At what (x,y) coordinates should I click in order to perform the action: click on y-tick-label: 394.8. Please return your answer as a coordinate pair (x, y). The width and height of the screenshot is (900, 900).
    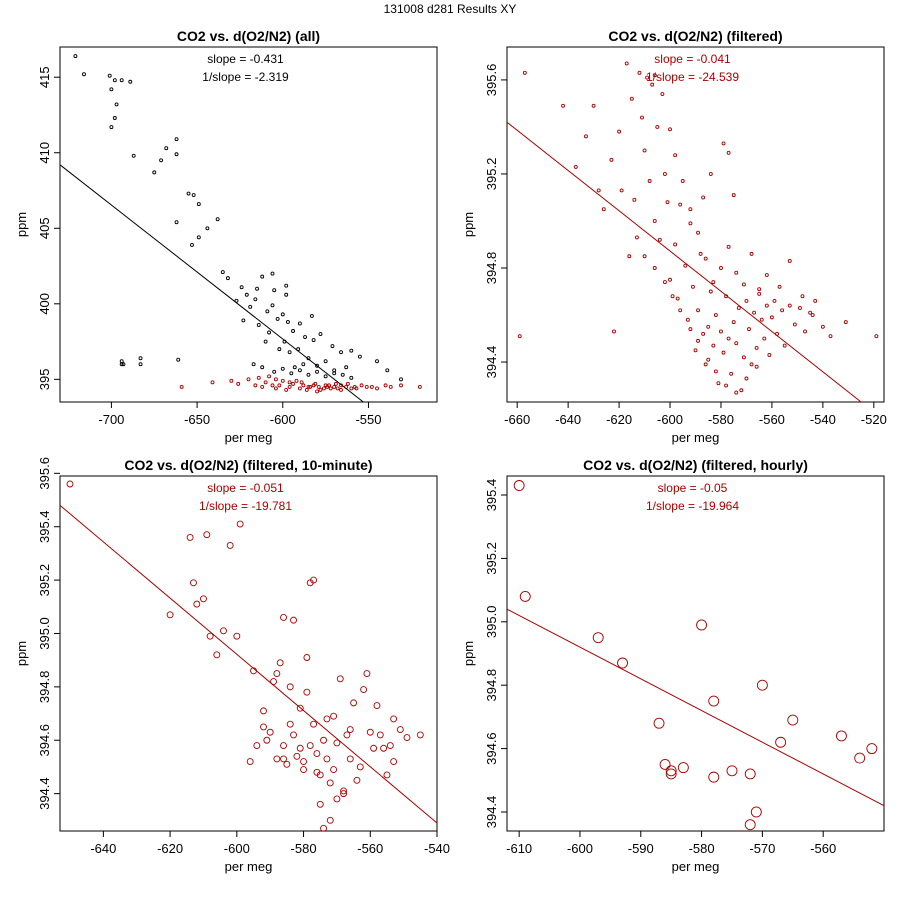
    Looking at the image, I should click on (491, 268).